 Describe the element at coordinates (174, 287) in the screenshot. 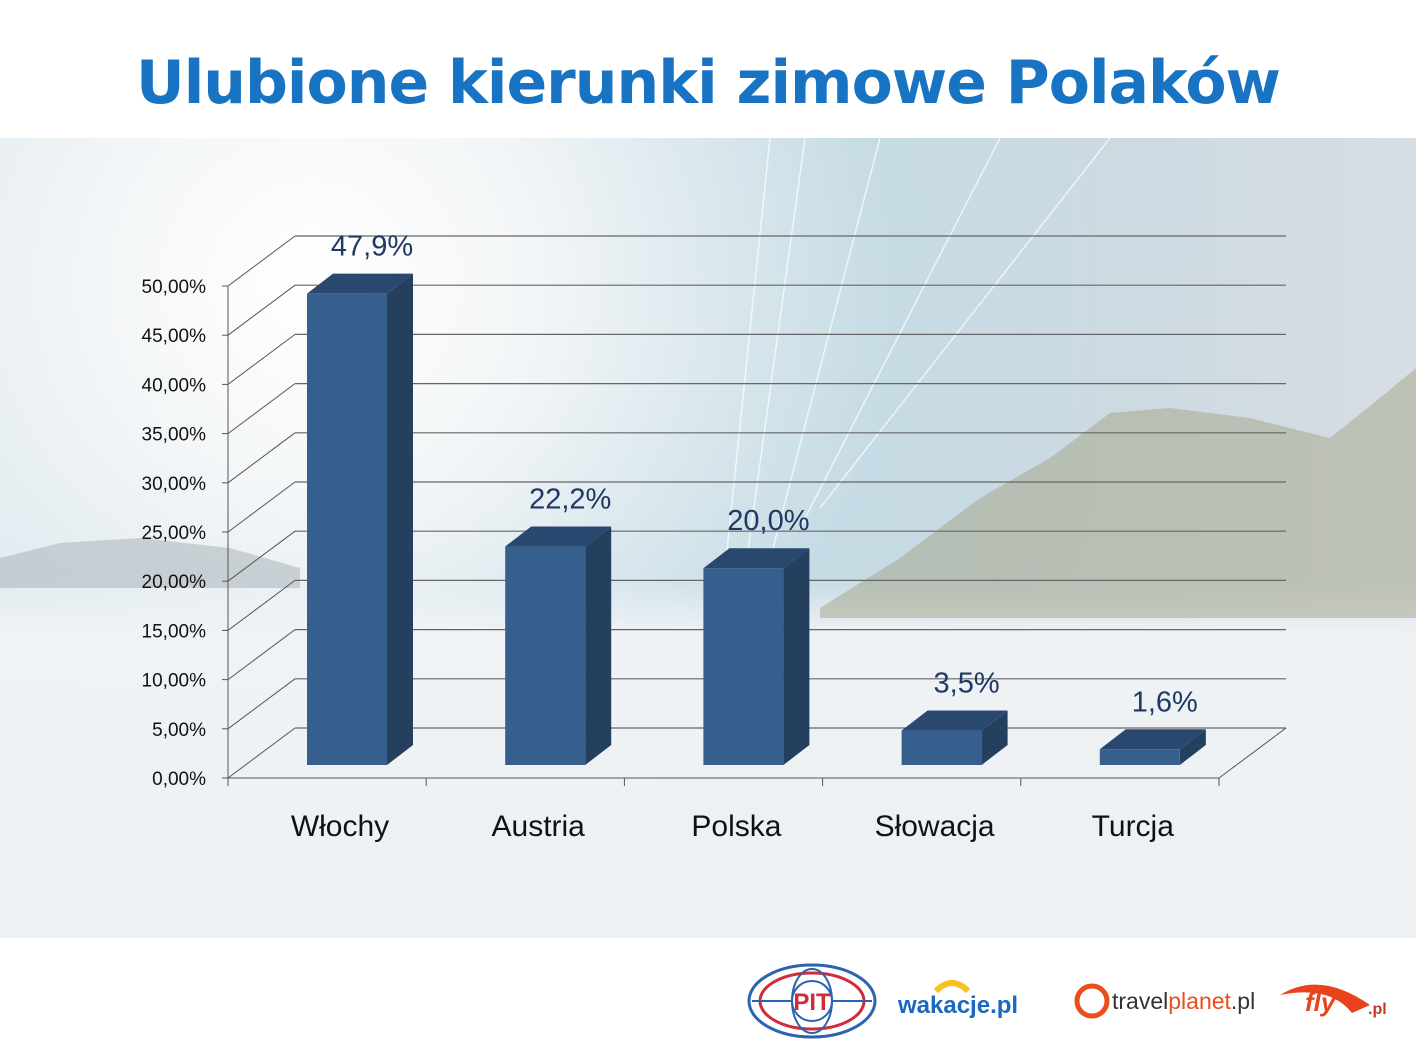

I see `y-tick-label: 50,00%` at that location.